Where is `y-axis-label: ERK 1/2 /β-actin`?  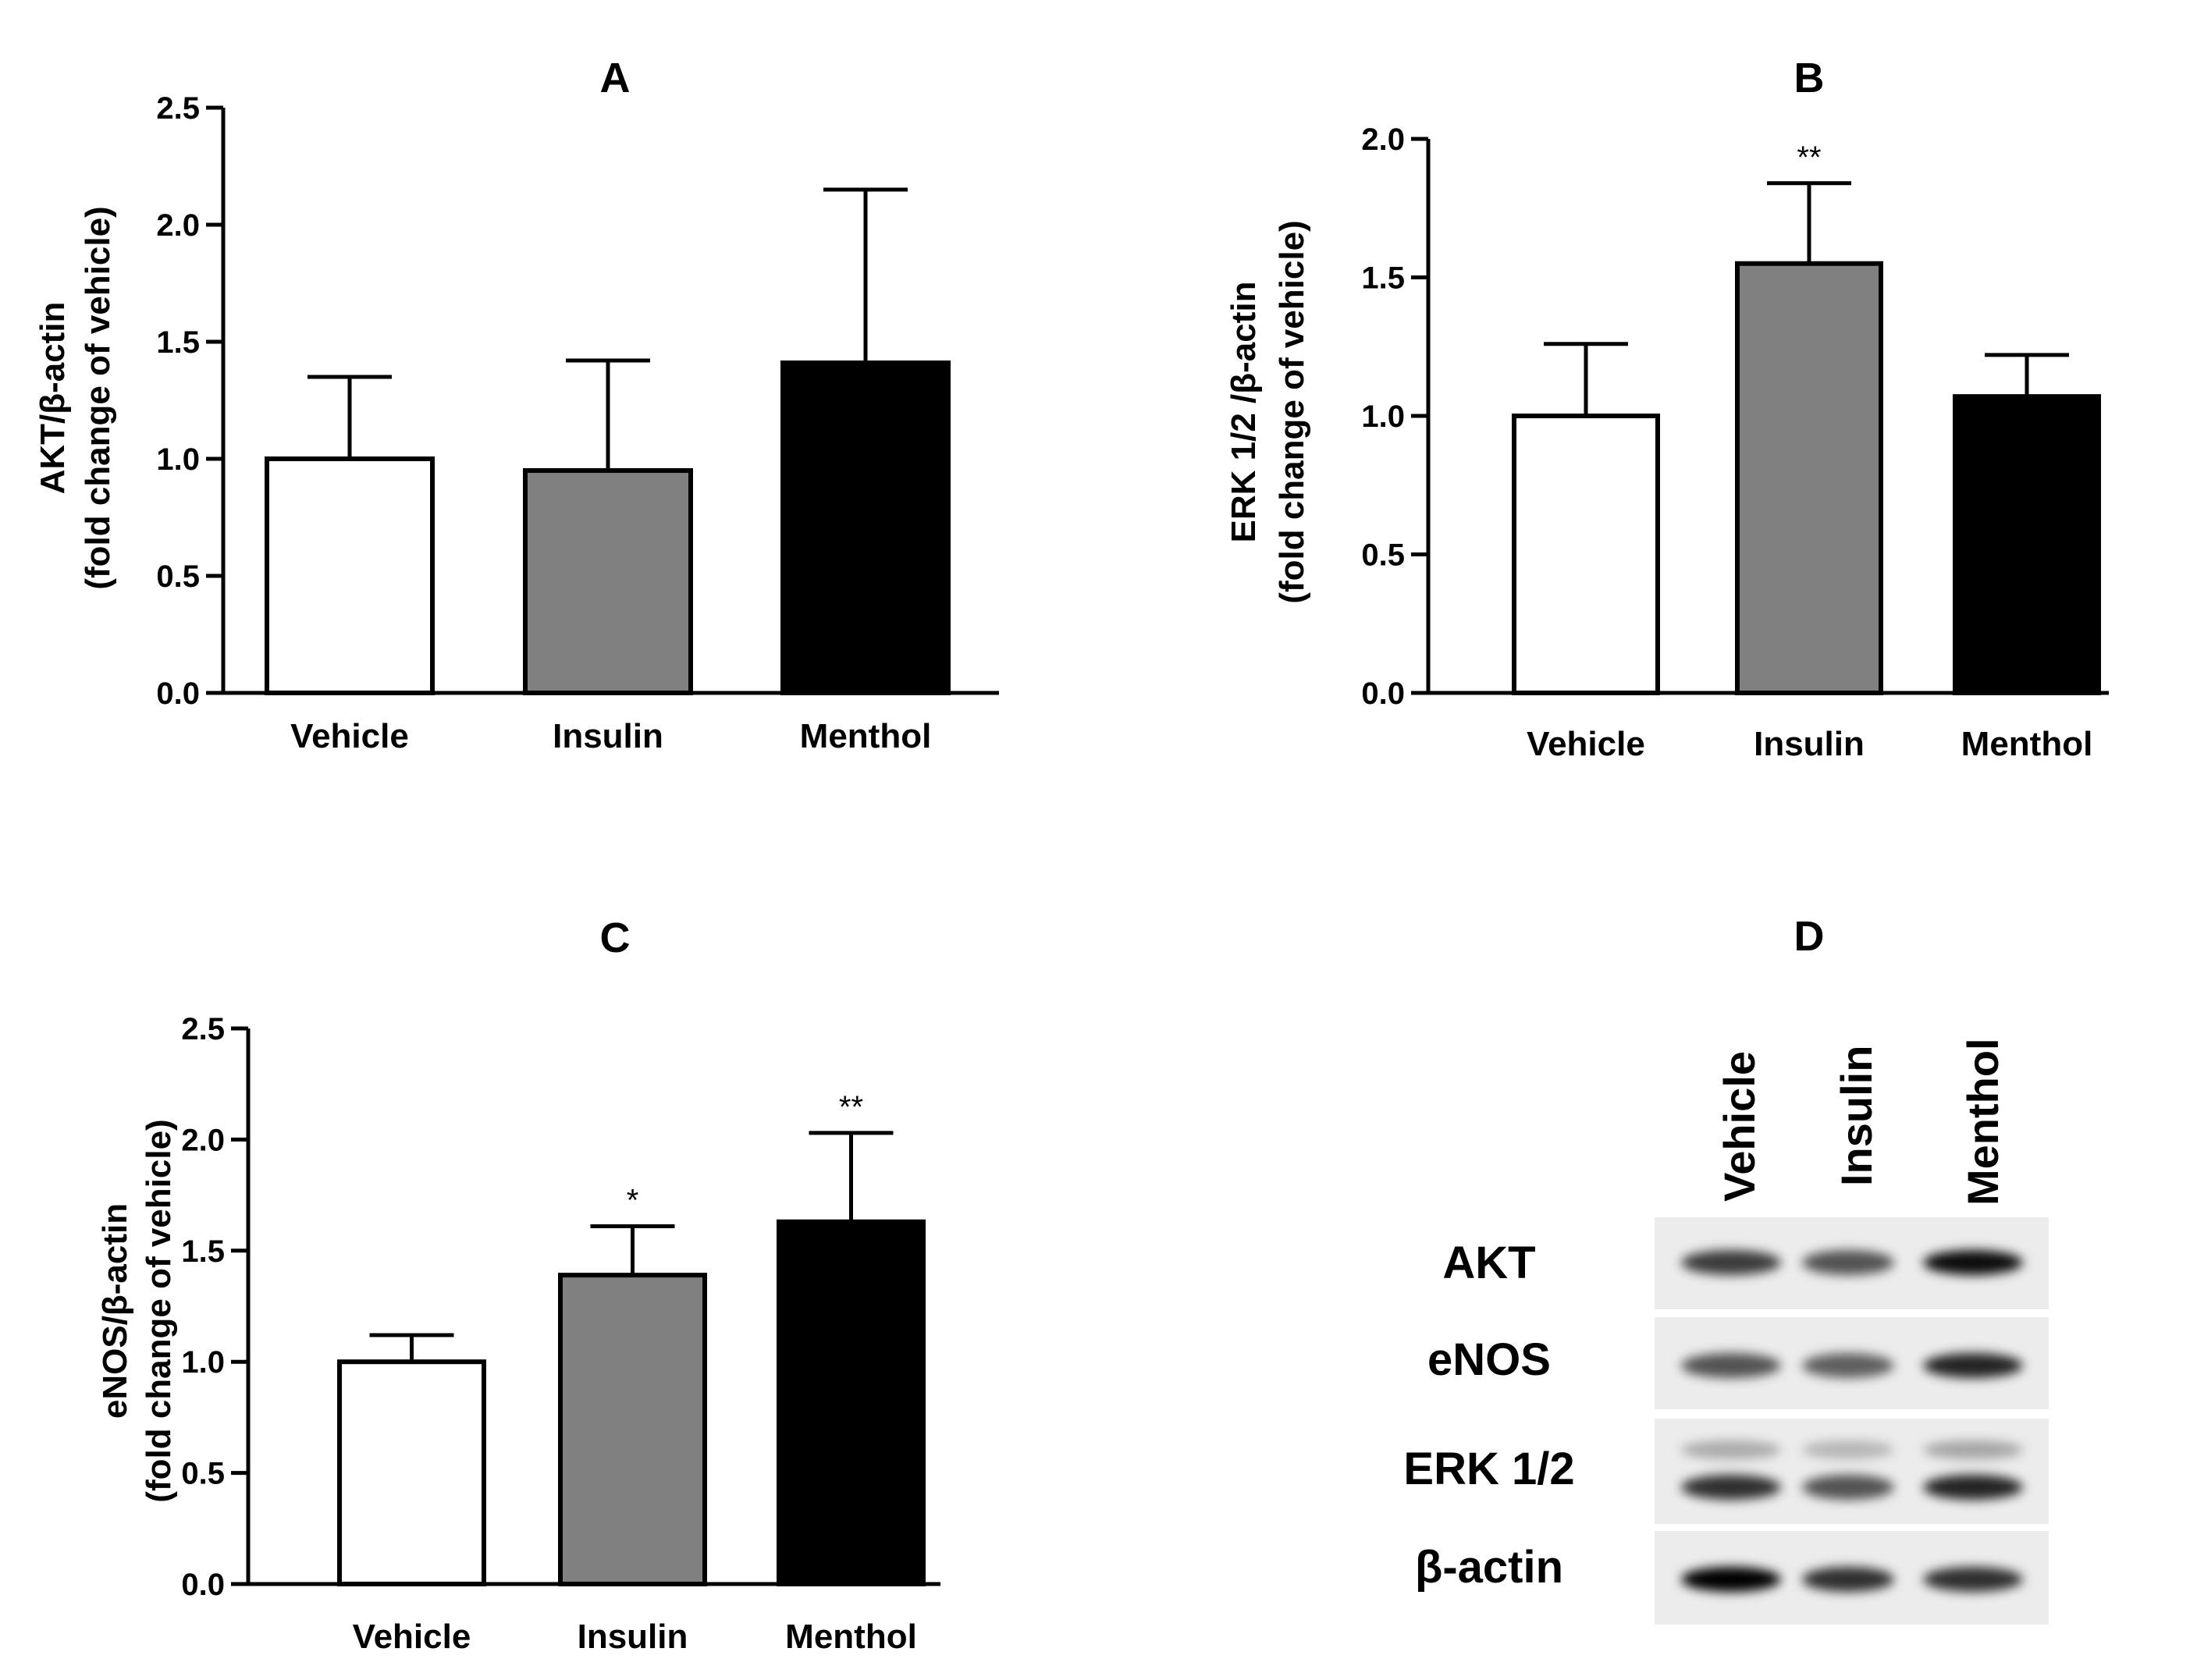
y-axis-label: ERK 1/2 /β-actin is located at coordinates (1244, 412).